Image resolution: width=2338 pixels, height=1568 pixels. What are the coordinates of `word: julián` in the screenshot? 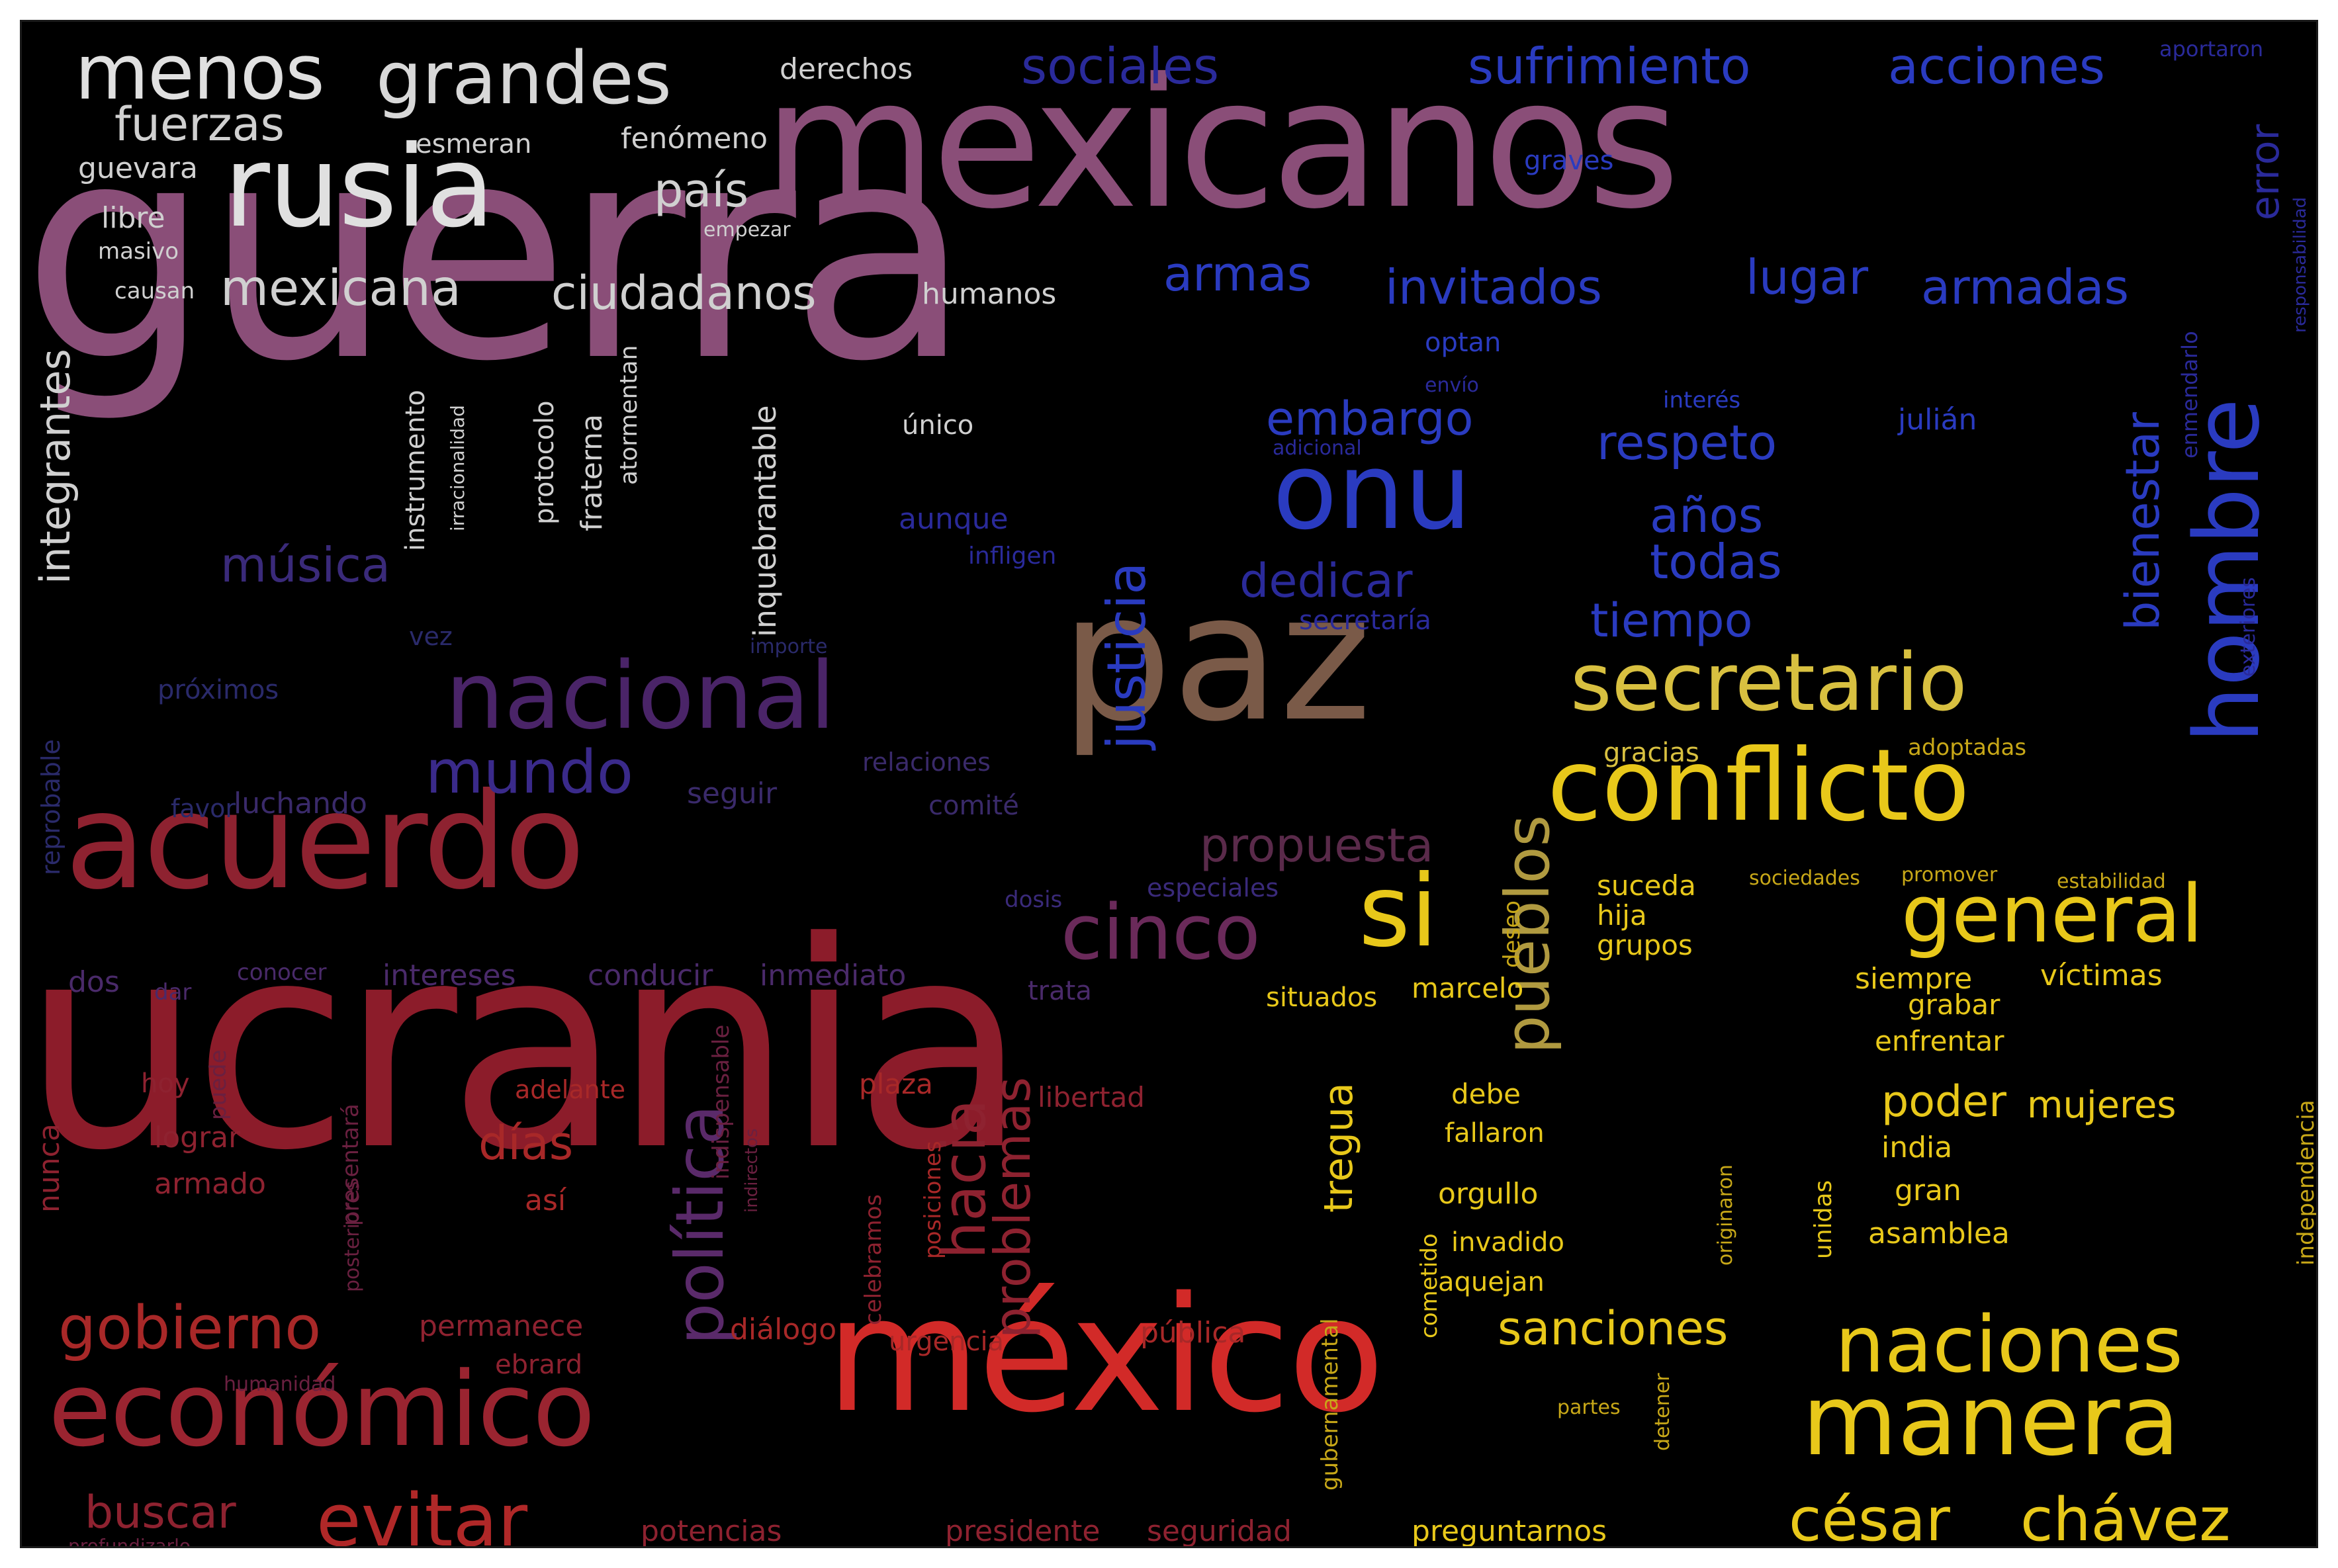 It's located at (1937, 420).